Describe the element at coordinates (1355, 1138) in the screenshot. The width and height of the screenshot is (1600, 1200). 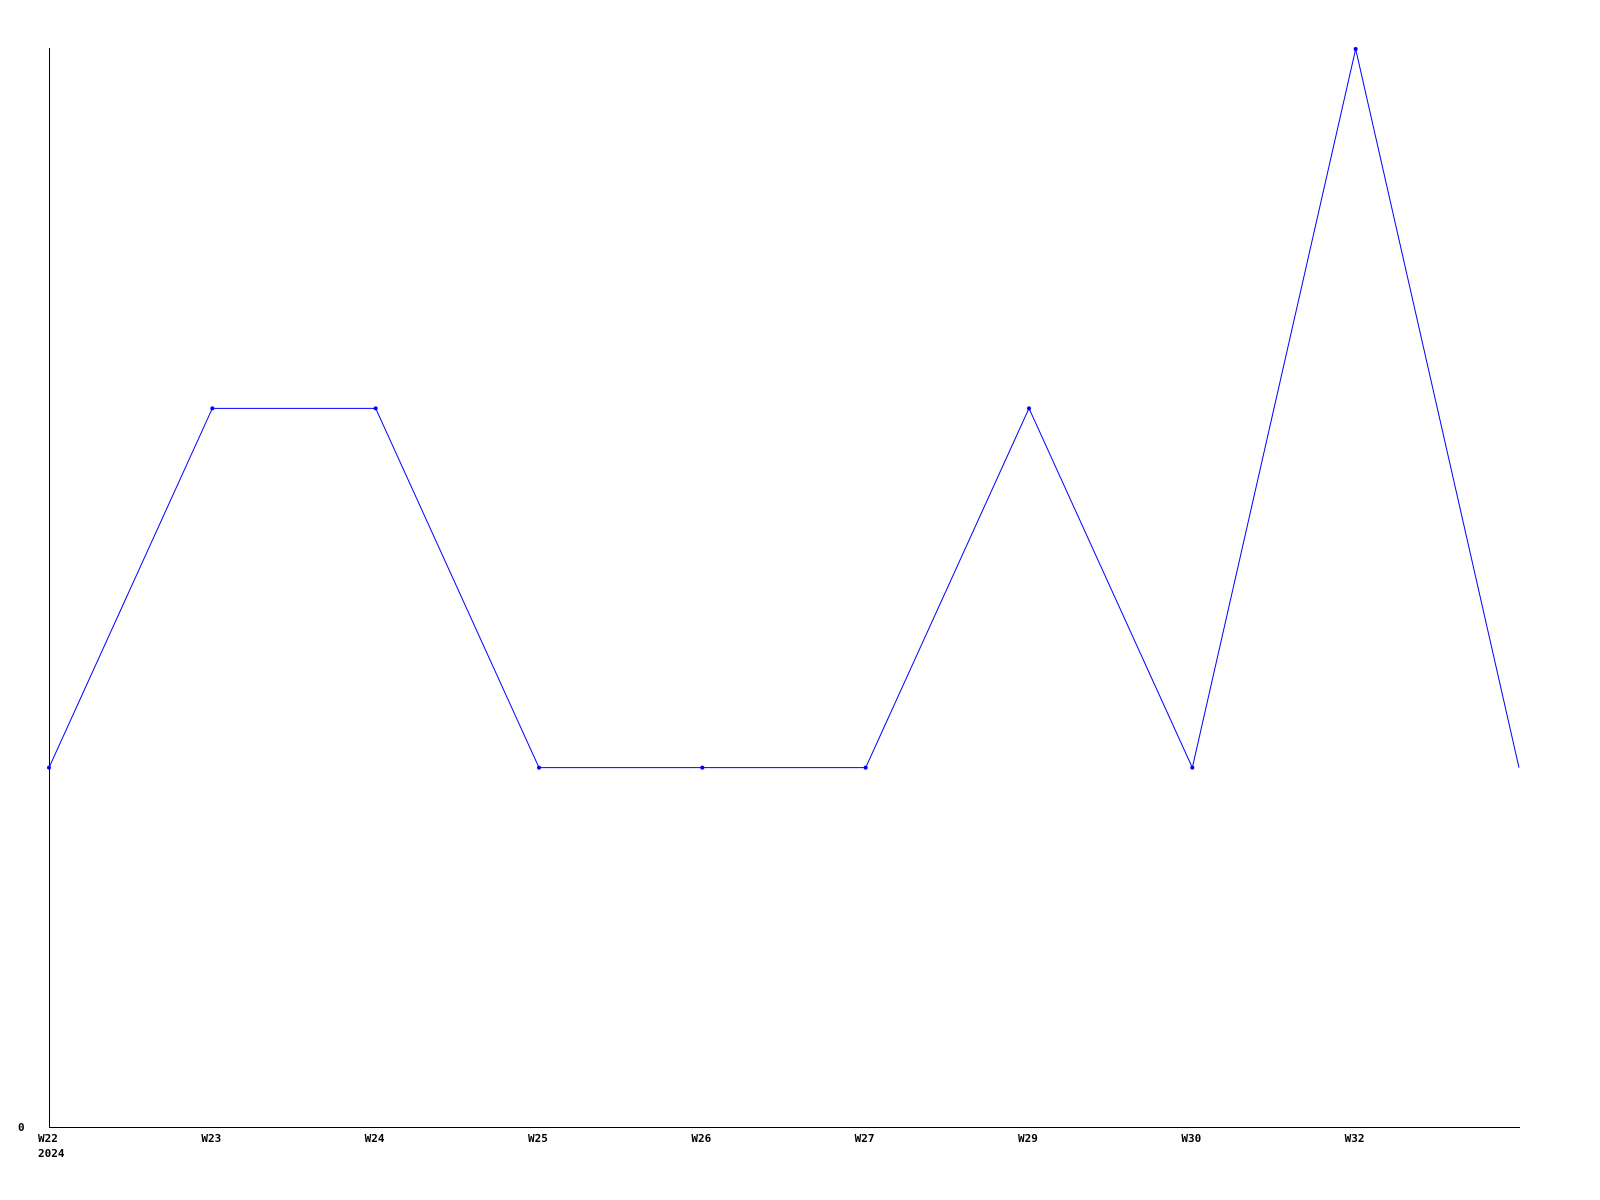
I see `x-tick-label-w32: W32` at that location.